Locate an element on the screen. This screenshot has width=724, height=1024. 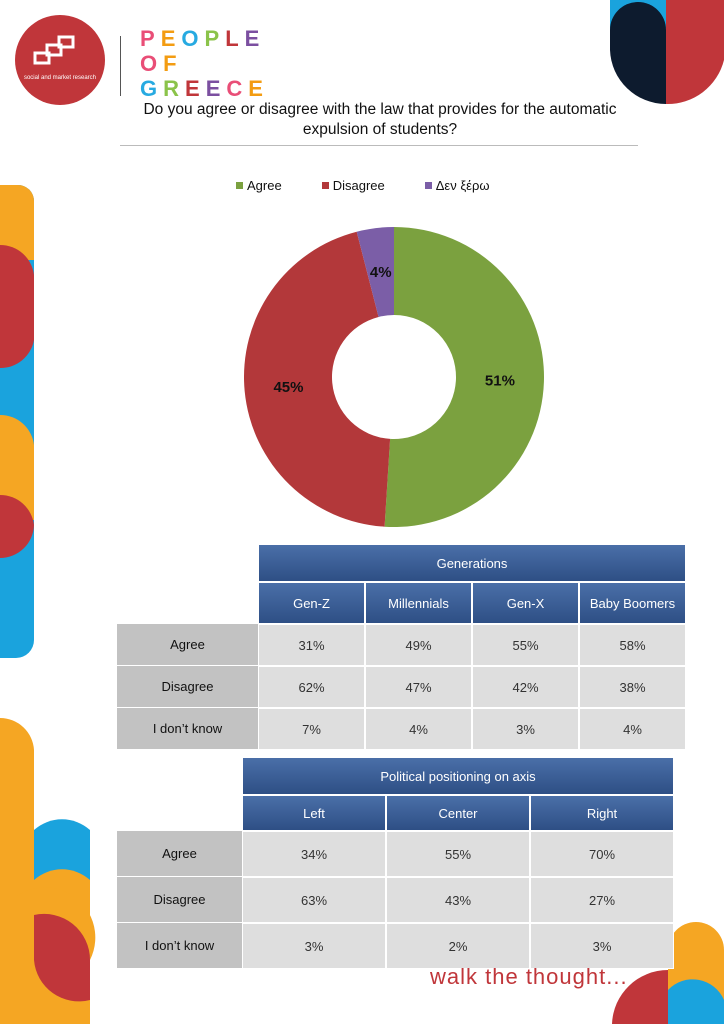
table-cell: 70% is located at coordinates (602, 854).